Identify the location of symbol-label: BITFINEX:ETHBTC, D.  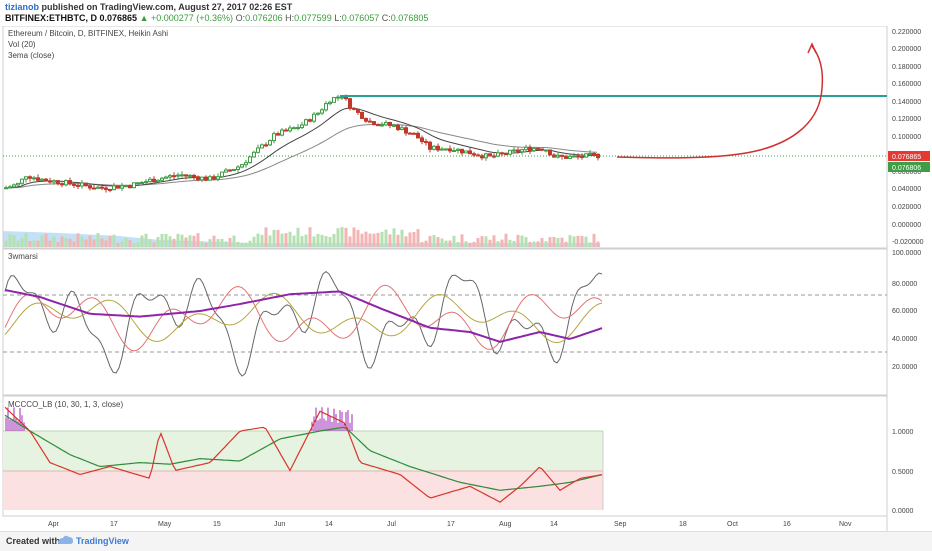
(51, 18).